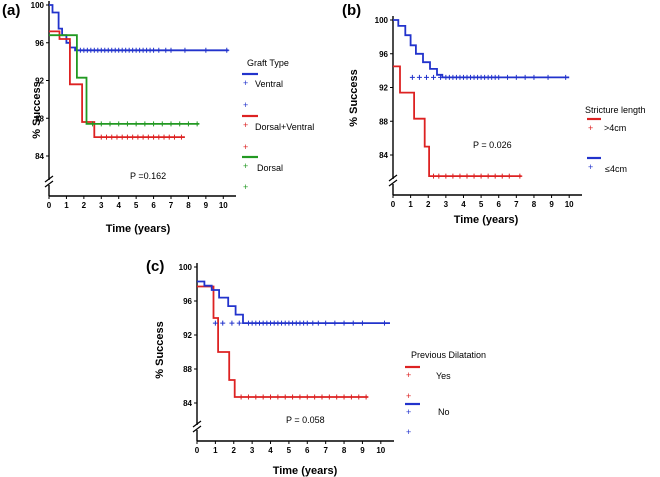 Image resolution: width=660 pixels, height=477 pixels. Describe the element at coordinates (186, 267) in the screenshot. I see `y-tick-label: 100` at that location.